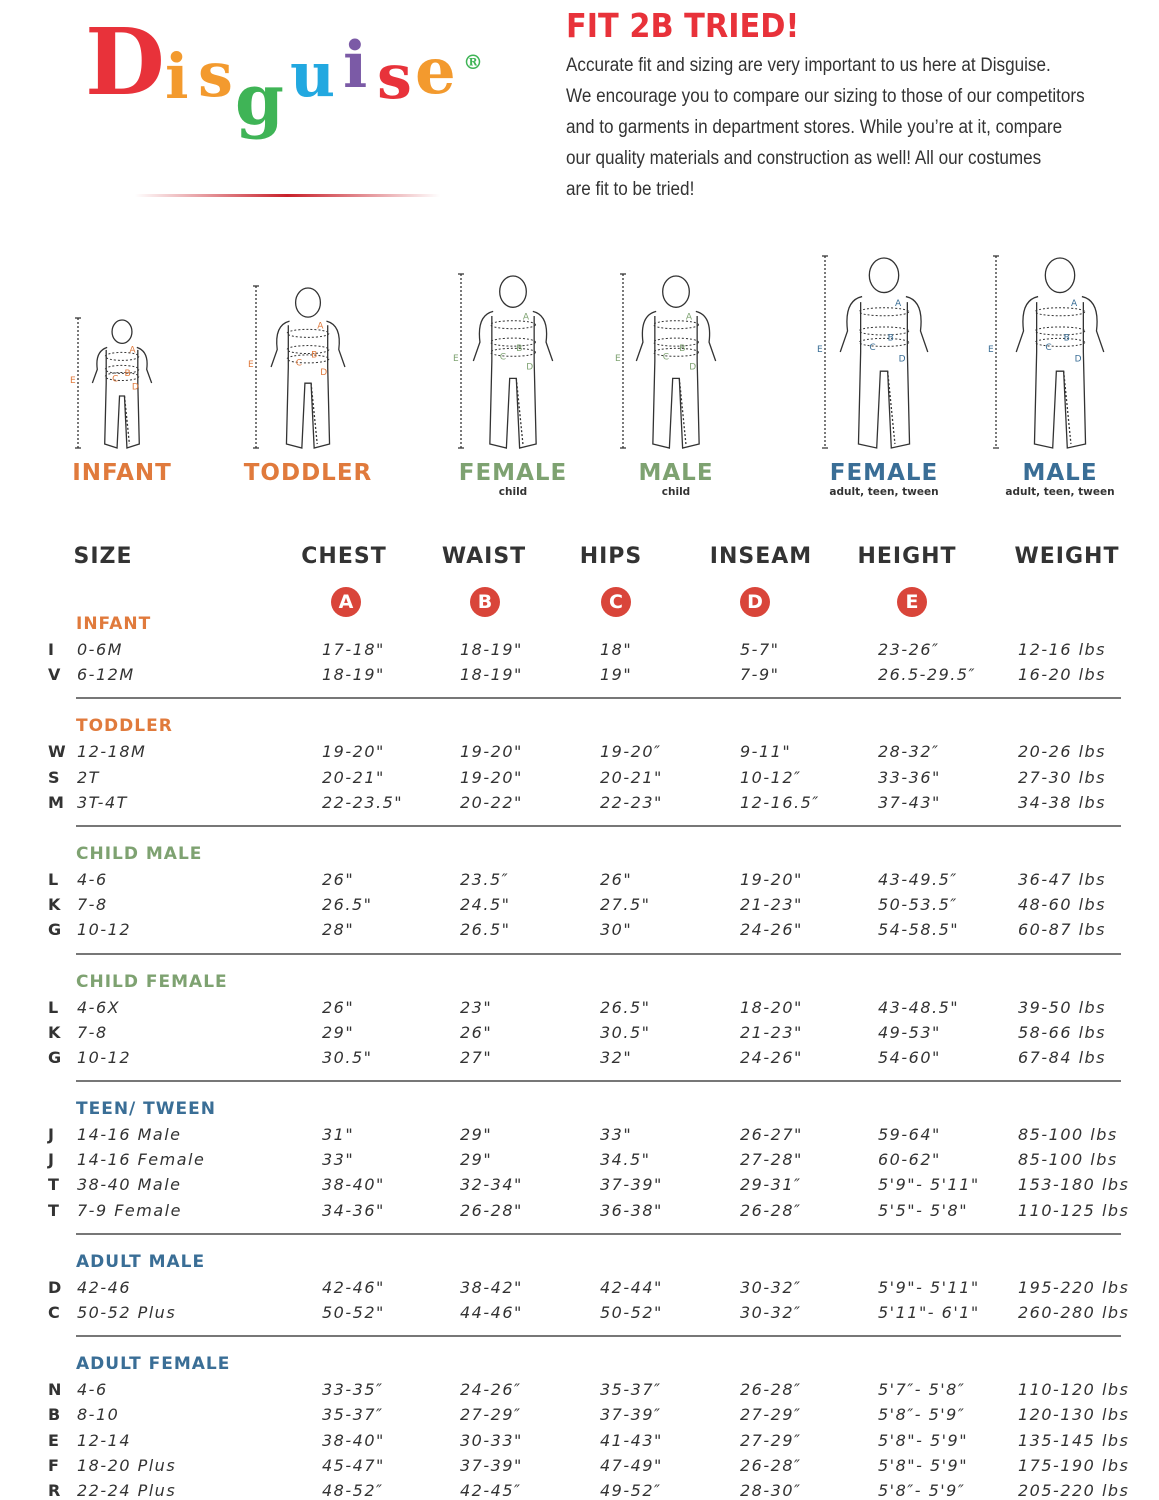  Describe the element at coordinates (141, 1160) in the screenshot. I see `size-cell: 14-16 Female` at that location.